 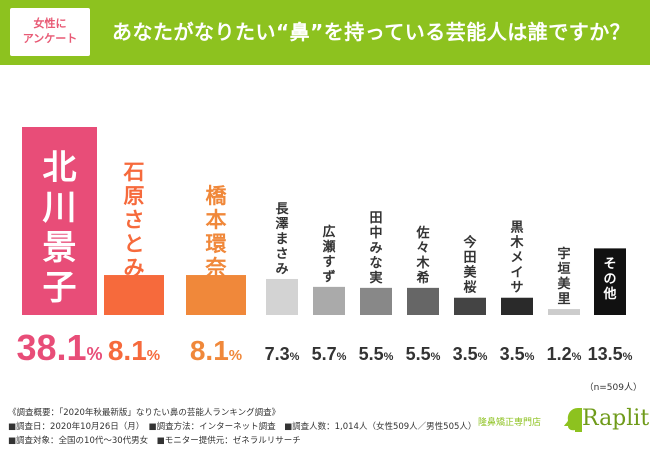 I want to click on svg-text: の, so click(x=609, y=279).